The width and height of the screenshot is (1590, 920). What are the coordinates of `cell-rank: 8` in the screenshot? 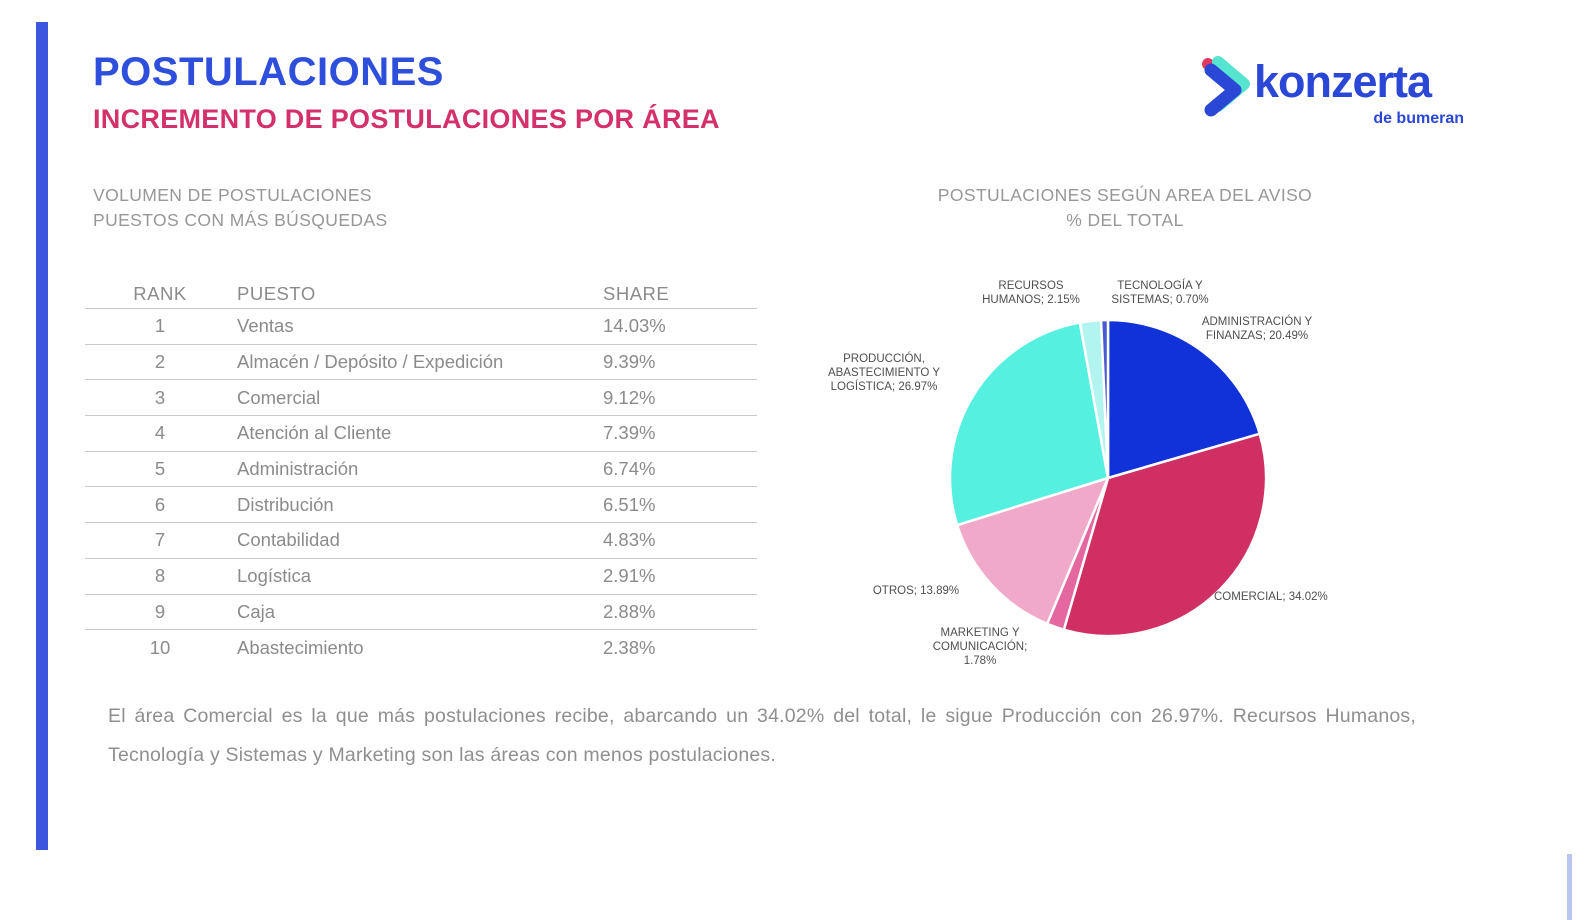 It's located at (160, 576).